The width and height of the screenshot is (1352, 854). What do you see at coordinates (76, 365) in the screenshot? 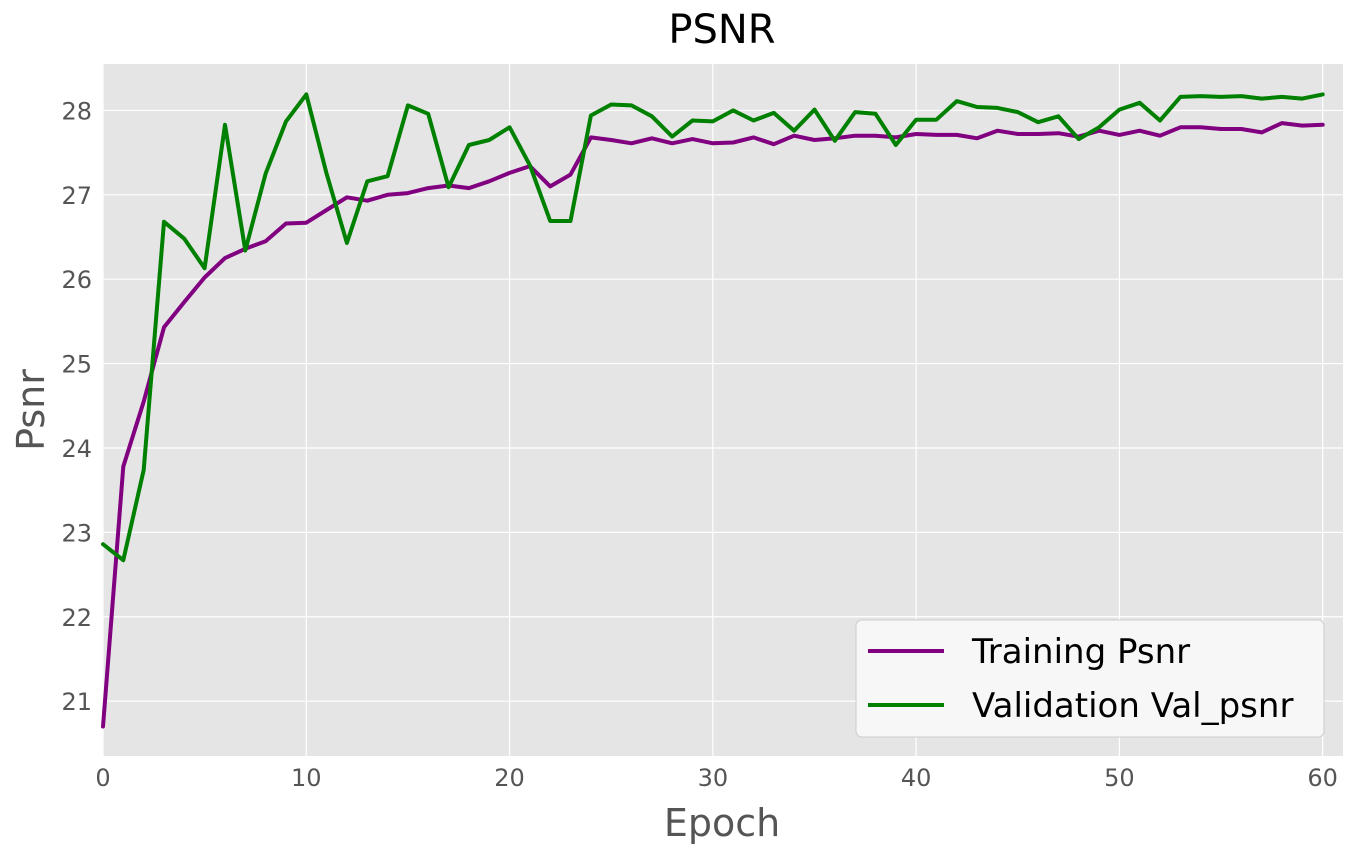
I see `y-tick-label: 25` at bounding box center [76, 365].